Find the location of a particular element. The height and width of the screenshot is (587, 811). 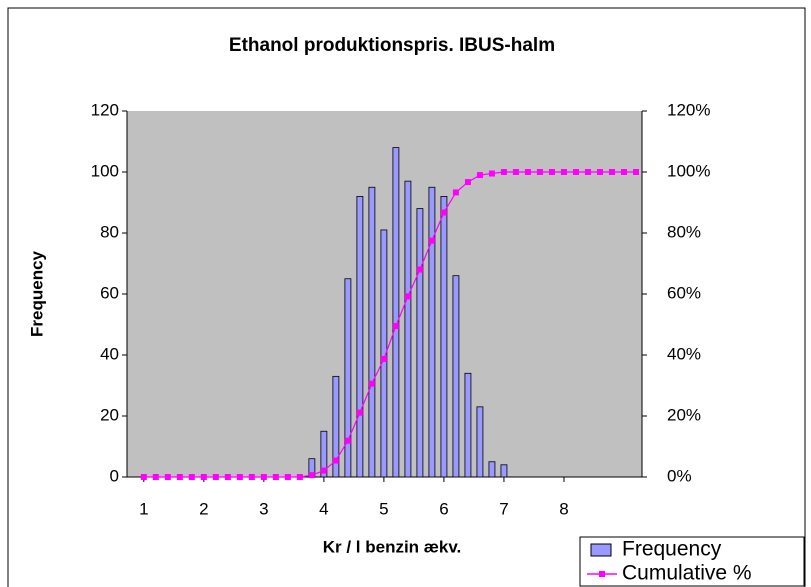

legend-swatch is located at coordinates (601, 550).